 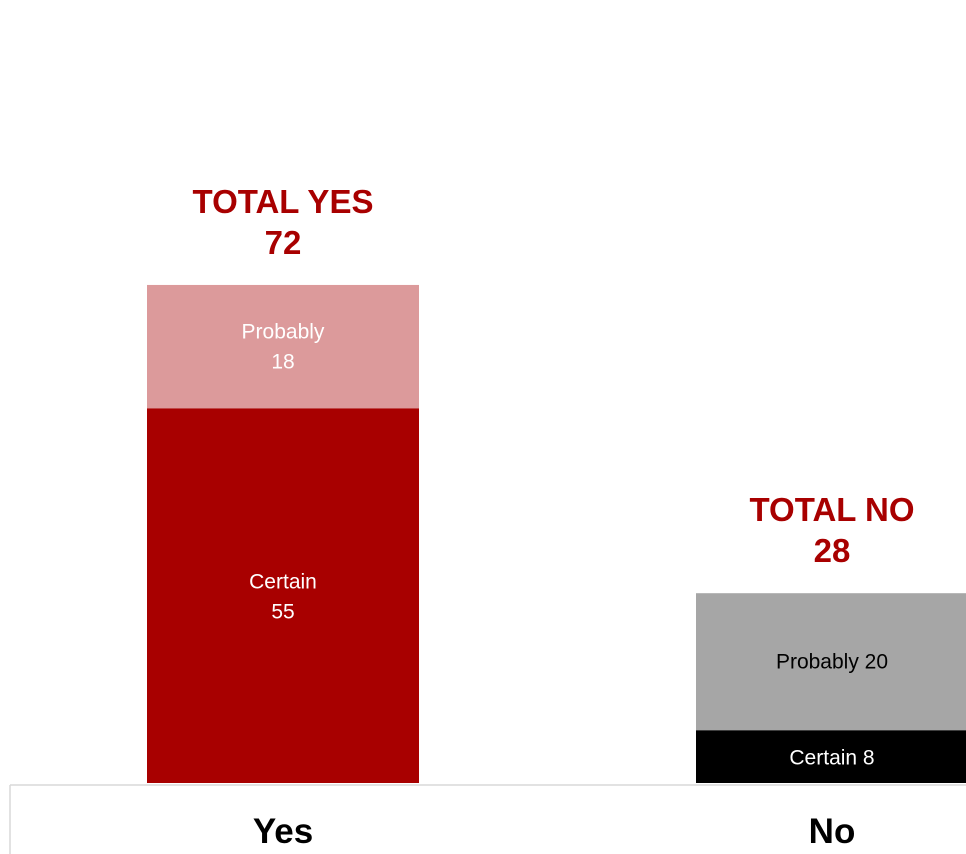 What do you see at coordinates (283, 332) in the screenshot?
I see `segment-label-yes-0-1: Probably` at bounding box center [283, 332].